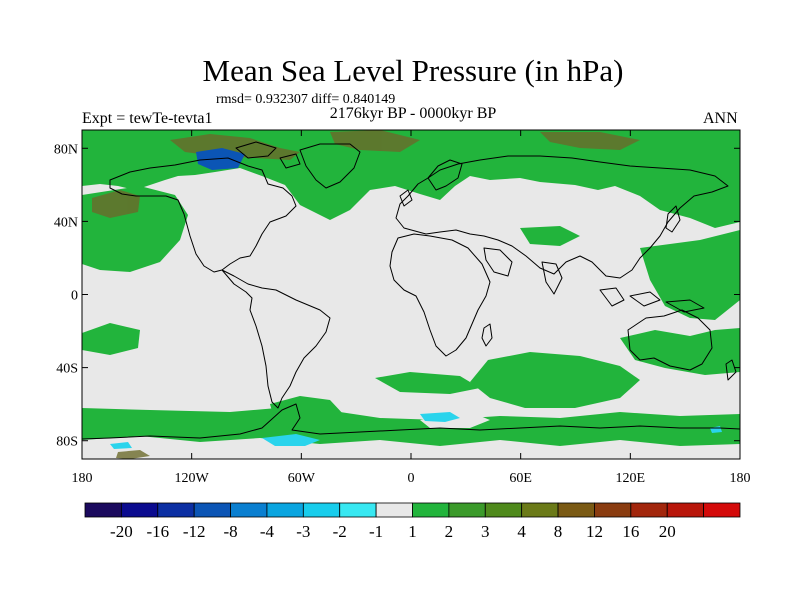 The width and height of the screenshot is (800, 600). What do you see at coordinates (67, 369) in the screenshot?
I see `lat-tick-label: 40S` at bounding box center [67, 369].